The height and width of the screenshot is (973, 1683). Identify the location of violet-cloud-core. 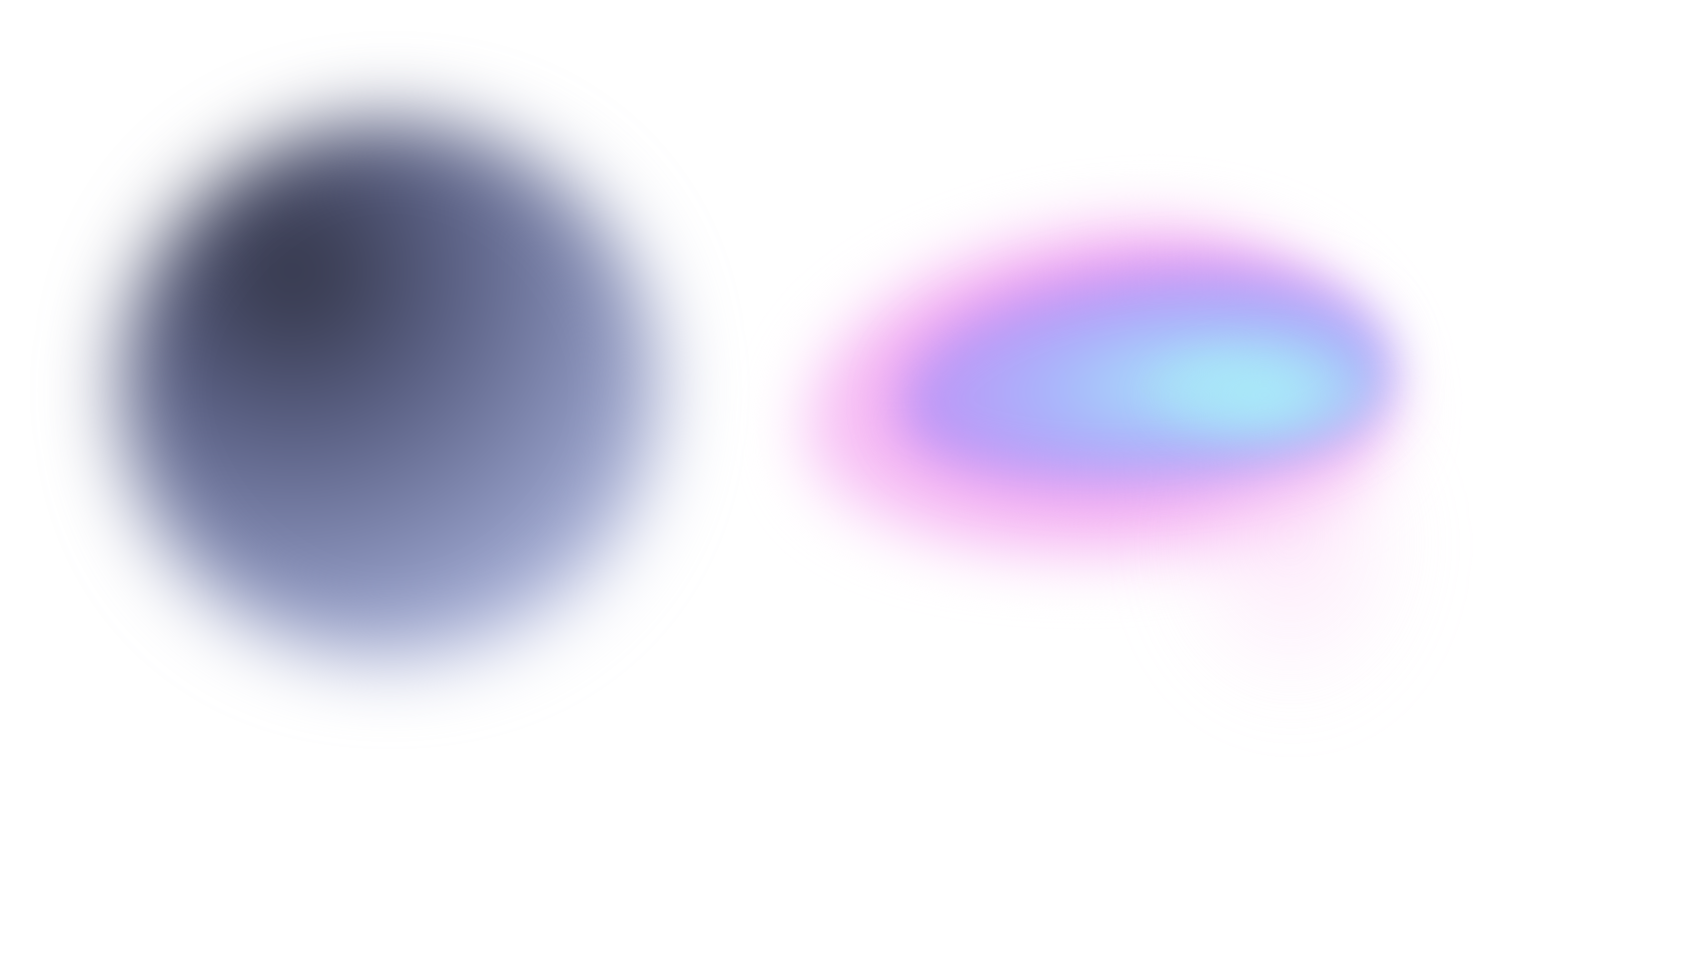
(1145, 375).